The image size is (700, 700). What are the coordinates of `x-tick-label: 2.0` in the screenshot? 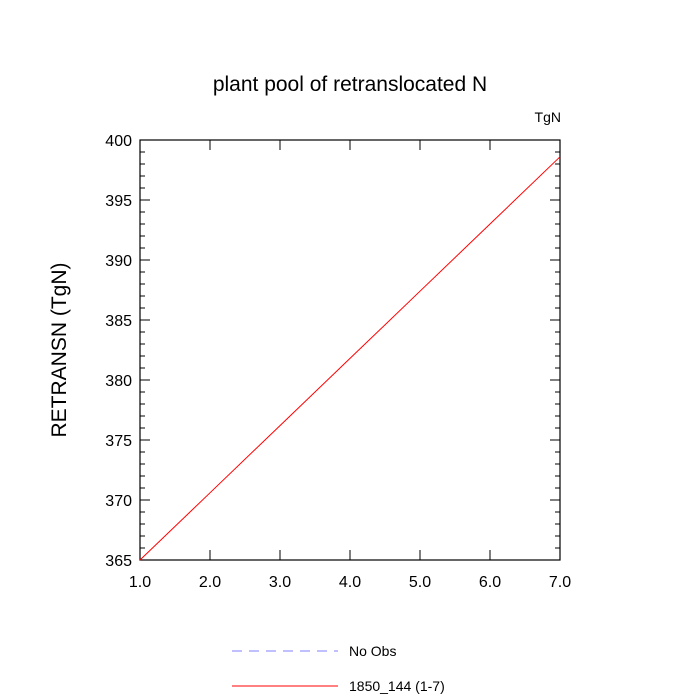 It's located at (210, 582).